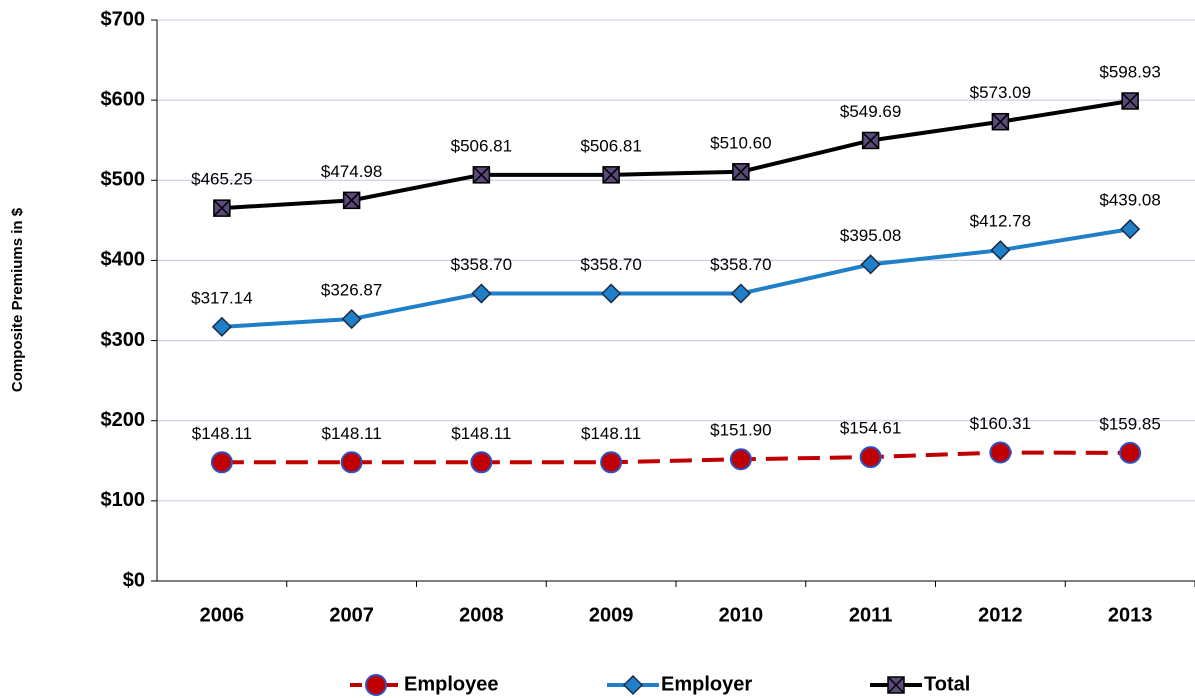 The image size is (1195, 698). I want to click on x-tick-label: 2007, so click(351, 615).